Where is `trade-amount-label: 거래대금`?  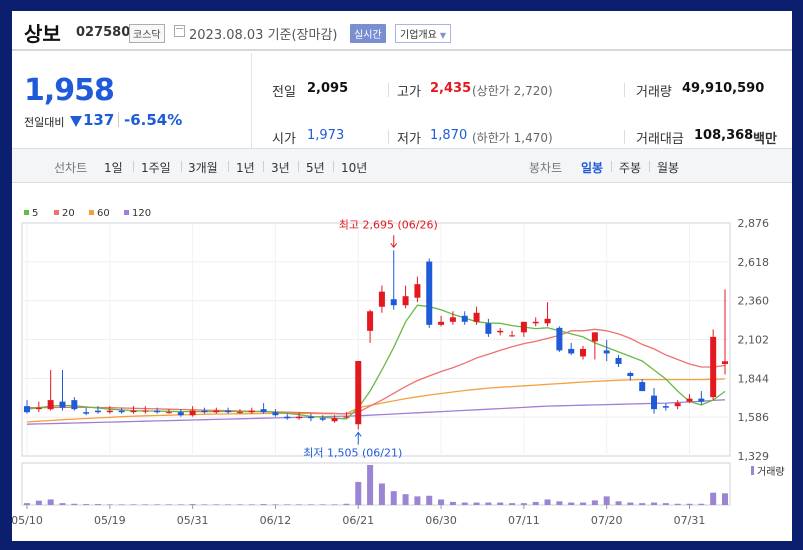
trade-amount-label: 거래대금 is located at coordinates (660, 139).